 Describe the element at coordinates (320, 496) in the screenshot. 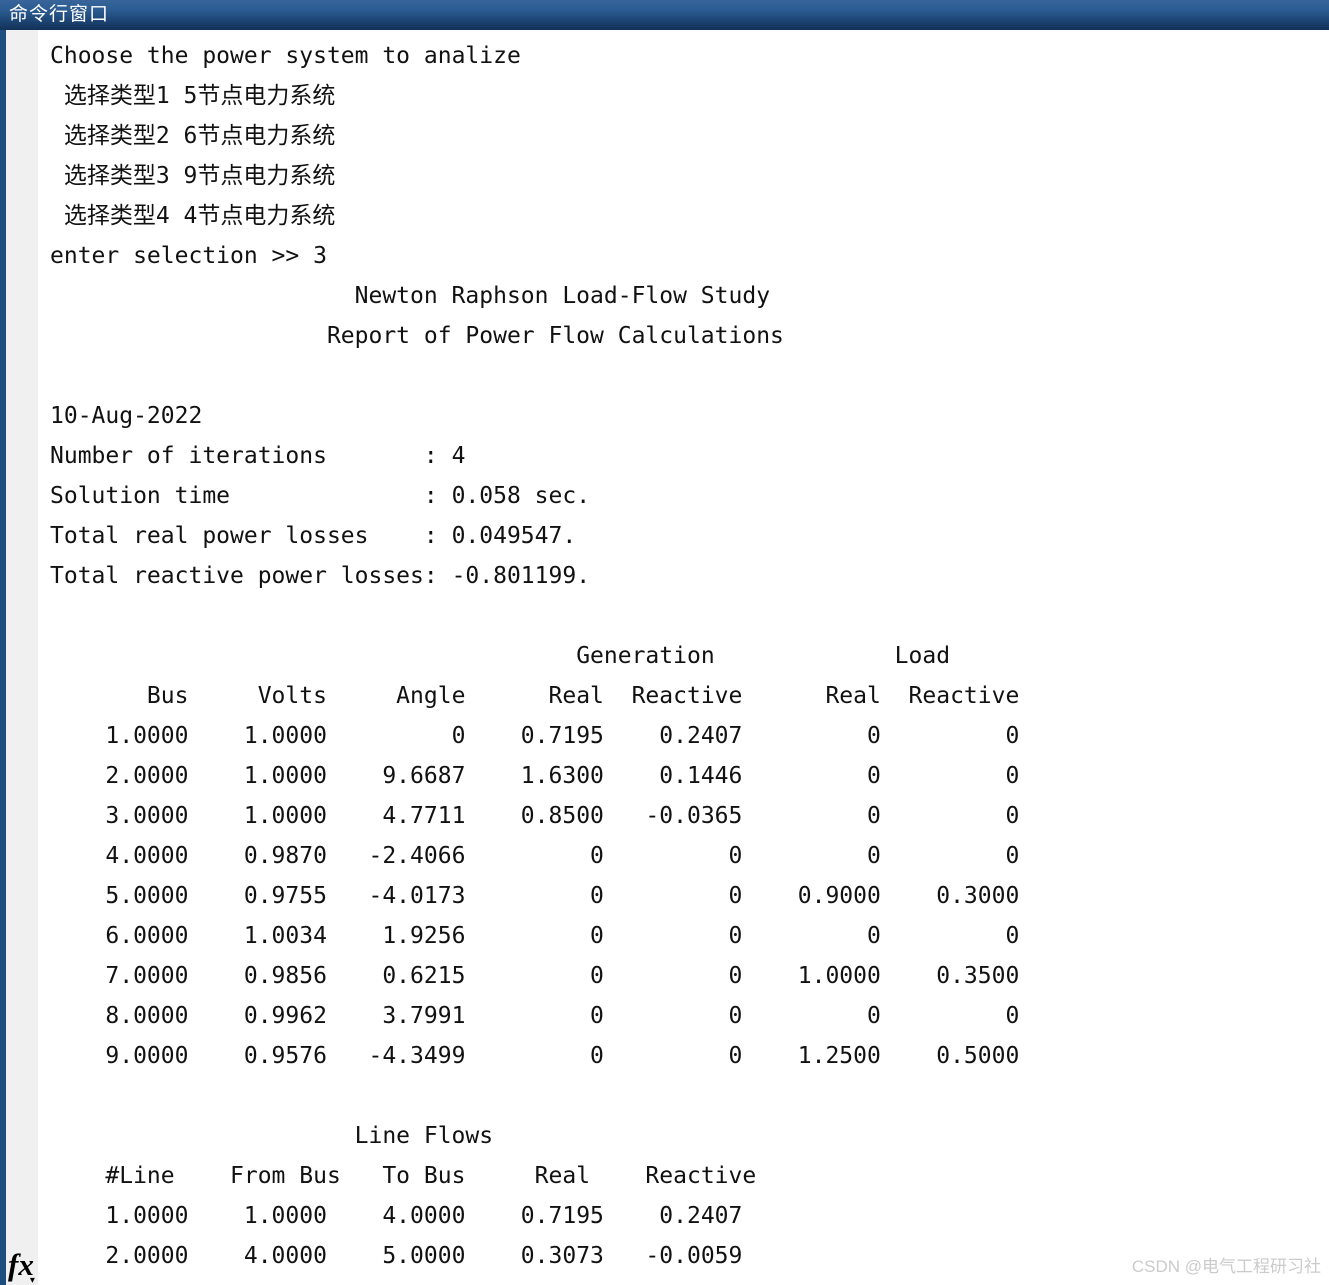

I see `report-stat-line: Solution time : 0.058 sec.` at that location.